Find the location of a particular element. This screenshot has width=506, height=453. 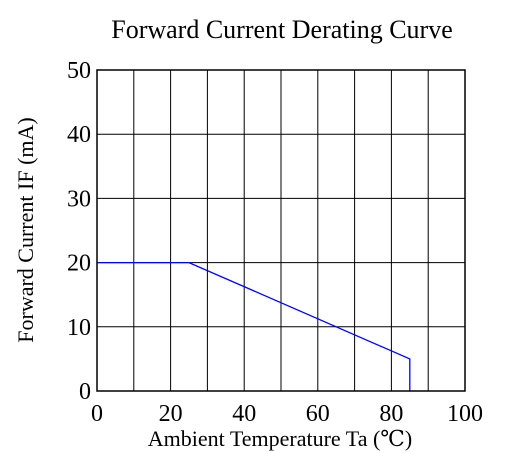

x-tick-label: 40 is located at coordinates (244, 414).